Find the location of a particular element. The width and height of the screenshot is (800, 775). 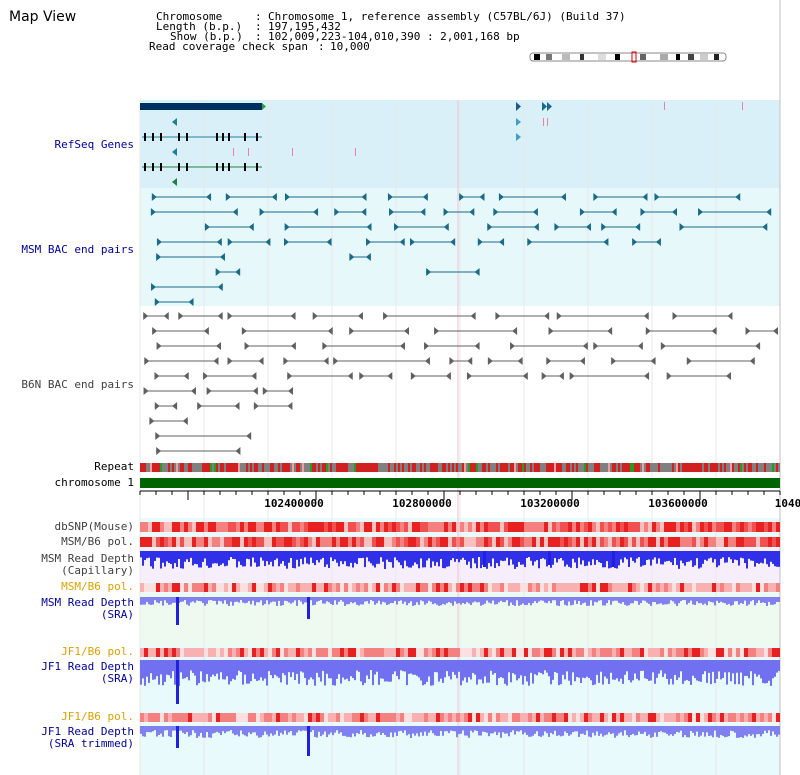

track-label-jf1-b6-pol-2: JF1/B6 pol. is located at coordinates (97, 716).